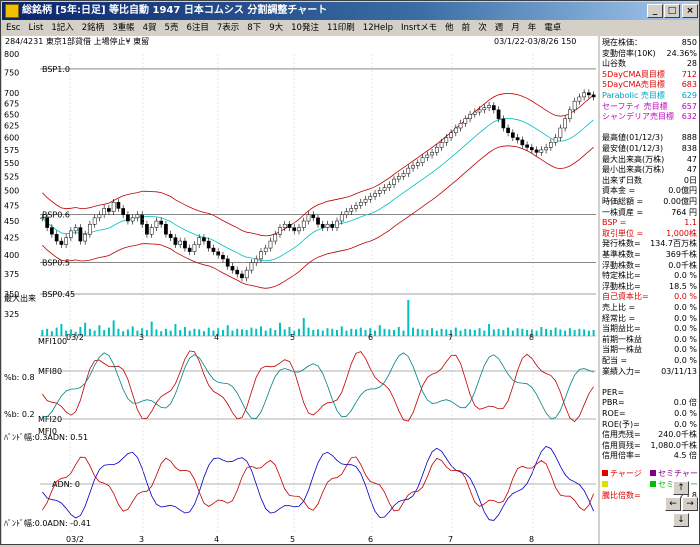 Image resolution: width=700 pixels, height=547 pixels. What do you see at coordinates (197, 28) in the screenshot?
I see `menu-item-7: 6注目` at bounding box center [197, 28].